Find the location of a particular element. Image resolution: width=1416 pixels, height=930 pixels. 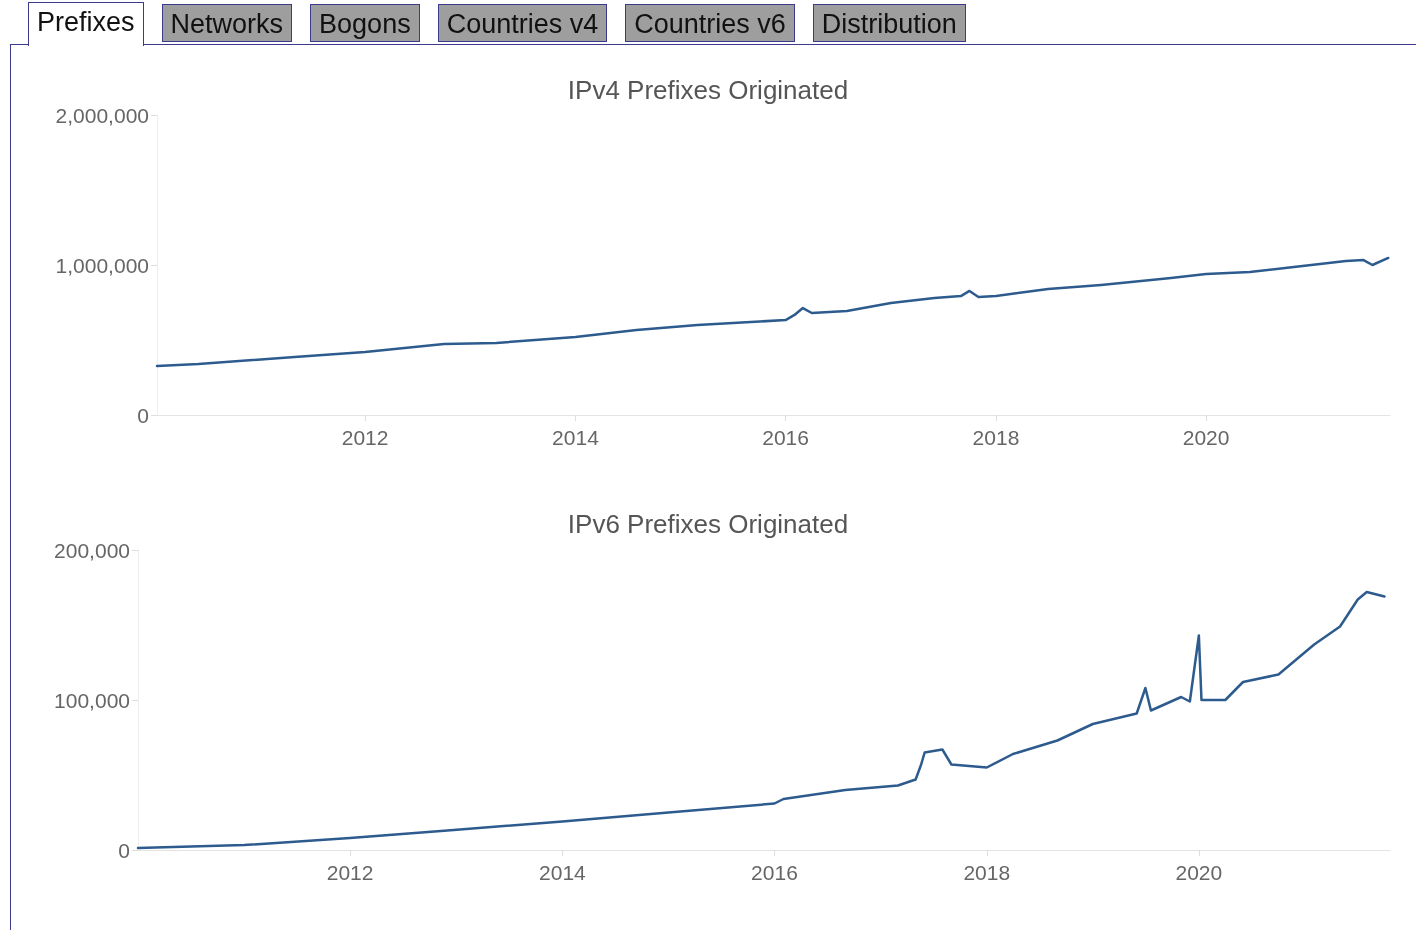

y-tick-label: 100,000 is located at coordinates (92, 700).